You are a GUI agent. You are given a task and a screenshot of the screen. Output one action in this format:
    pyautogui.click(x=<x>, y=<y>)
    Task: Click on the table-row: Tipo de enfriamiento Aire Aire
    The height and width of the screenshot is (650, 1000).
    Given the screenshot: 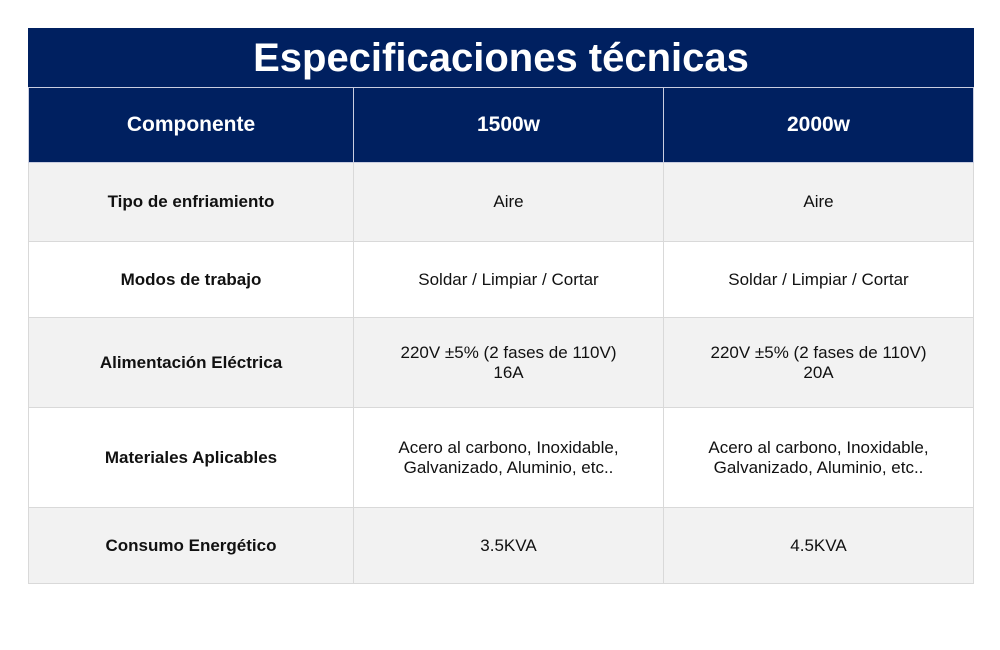 What is the action you would take?
    pyautogui.click(x=501, y=202)
    